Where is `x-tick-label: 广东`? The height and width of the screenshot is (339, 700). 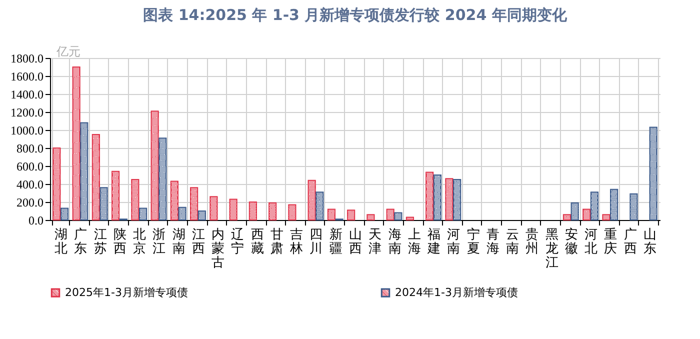
x-tick-label: 广东 is located at coordinates (81, 242).